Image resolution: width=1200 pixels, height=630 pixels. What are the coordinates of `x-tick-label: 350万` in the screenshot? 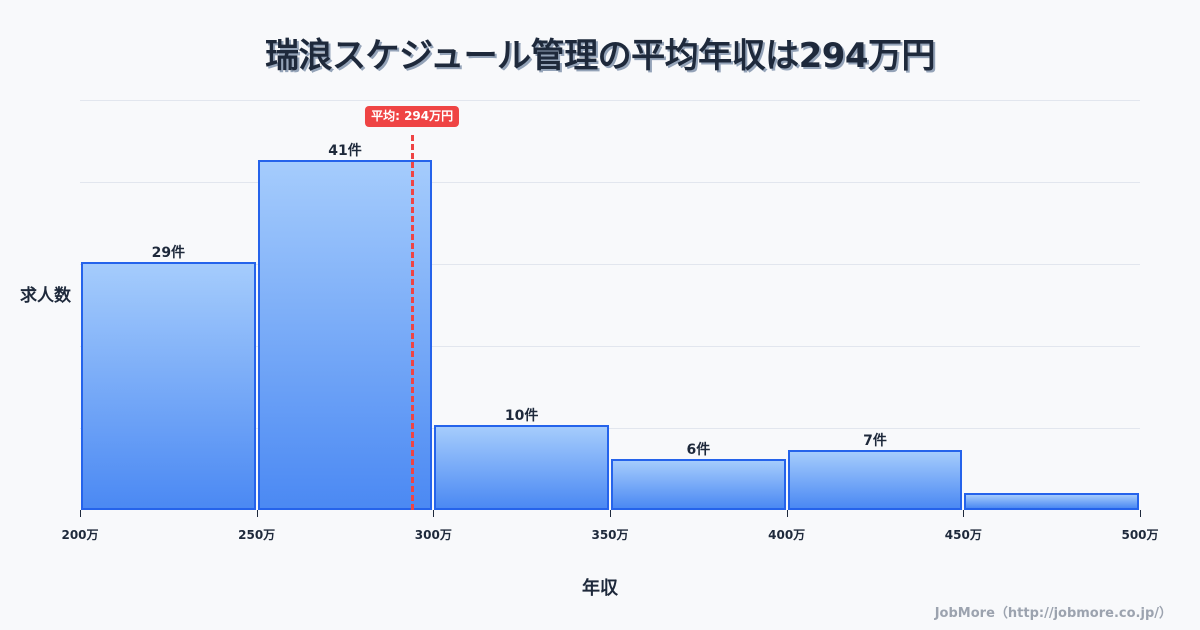 It's located at (610, 535).